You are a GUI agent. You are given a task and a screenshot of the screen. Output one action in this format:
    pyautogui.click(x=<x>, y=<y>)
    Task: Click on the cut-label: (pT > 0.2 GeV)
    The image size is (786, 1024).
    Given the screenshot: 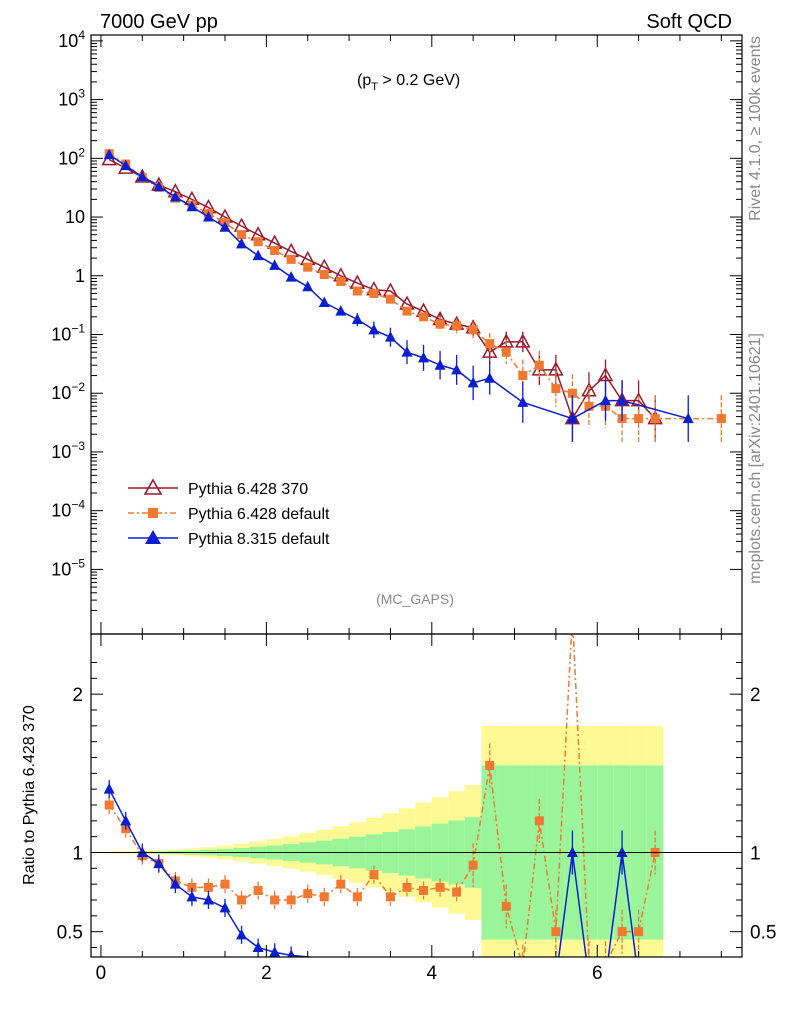 What is the action you would take?
    pyautogui.click(x=408, y=82)
    